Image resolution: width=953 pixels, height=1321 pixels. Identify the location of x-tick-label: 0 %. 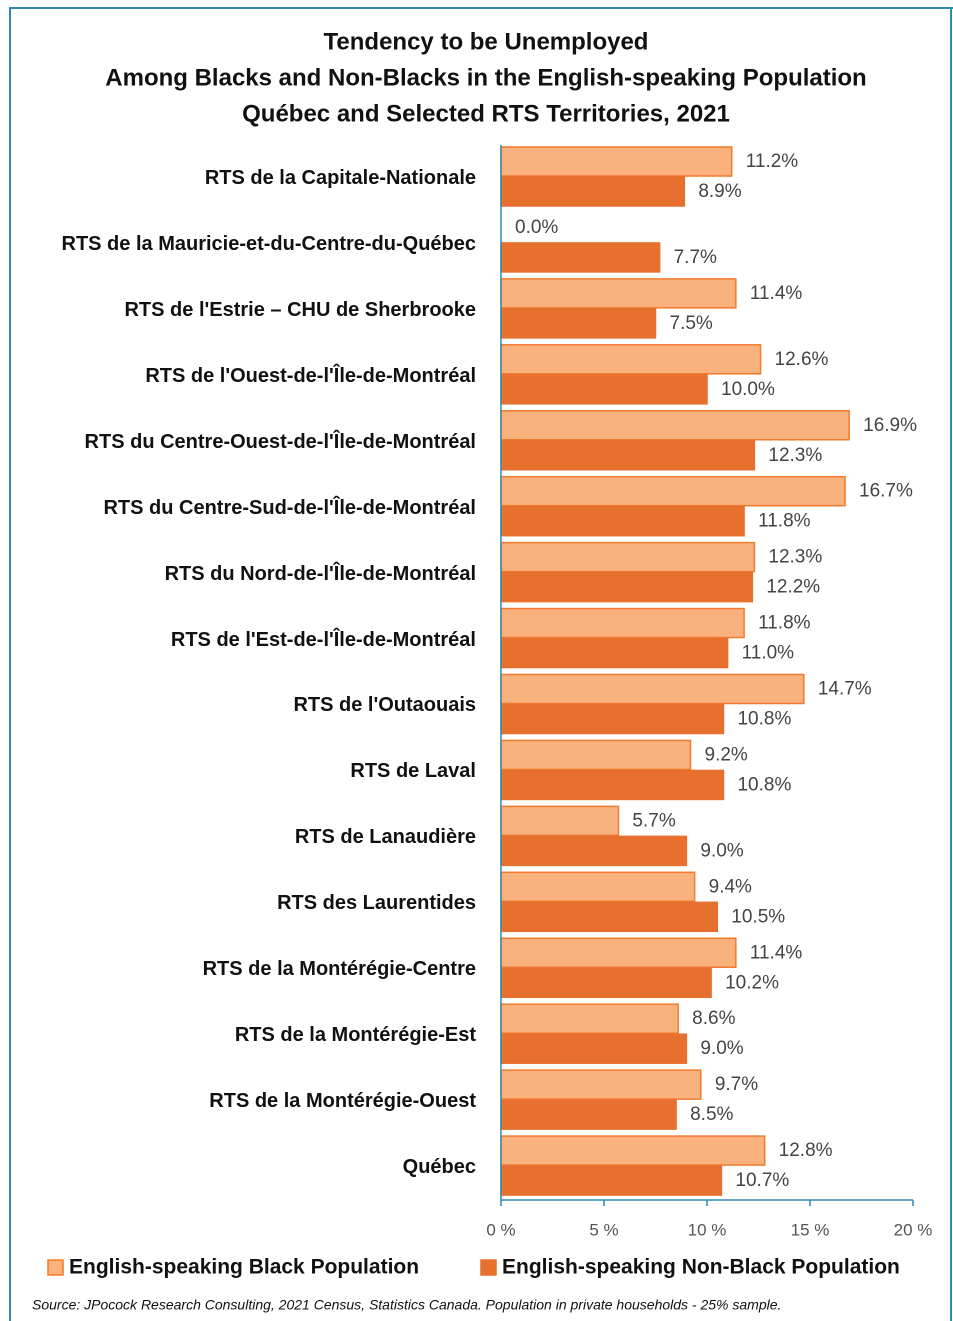
(500, 1229).